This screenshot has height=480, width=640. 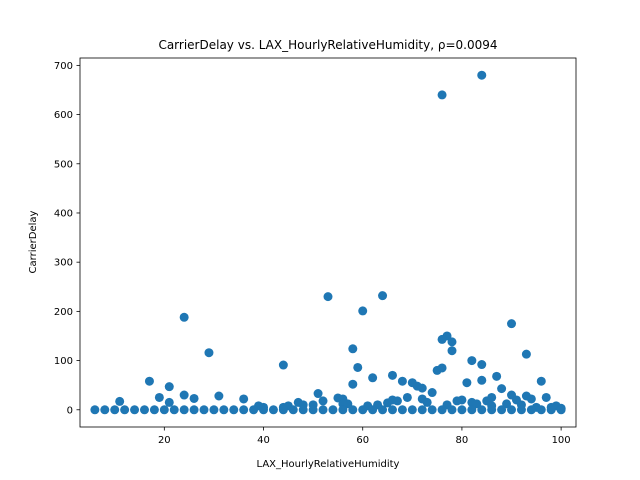 I want to click on y-tick-label: 600, so click(x=63, y=115).